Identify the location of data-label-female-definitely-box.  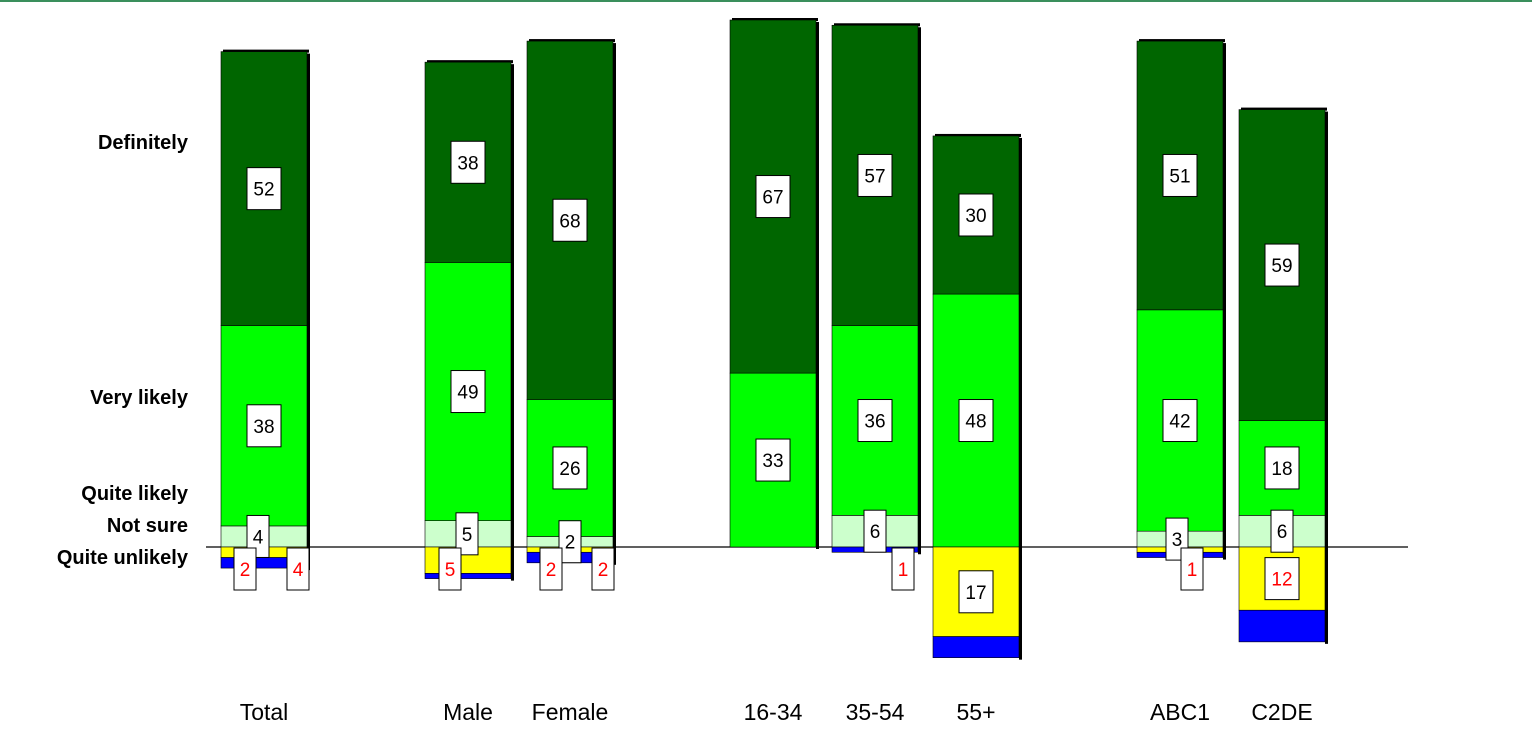
(570, 220).